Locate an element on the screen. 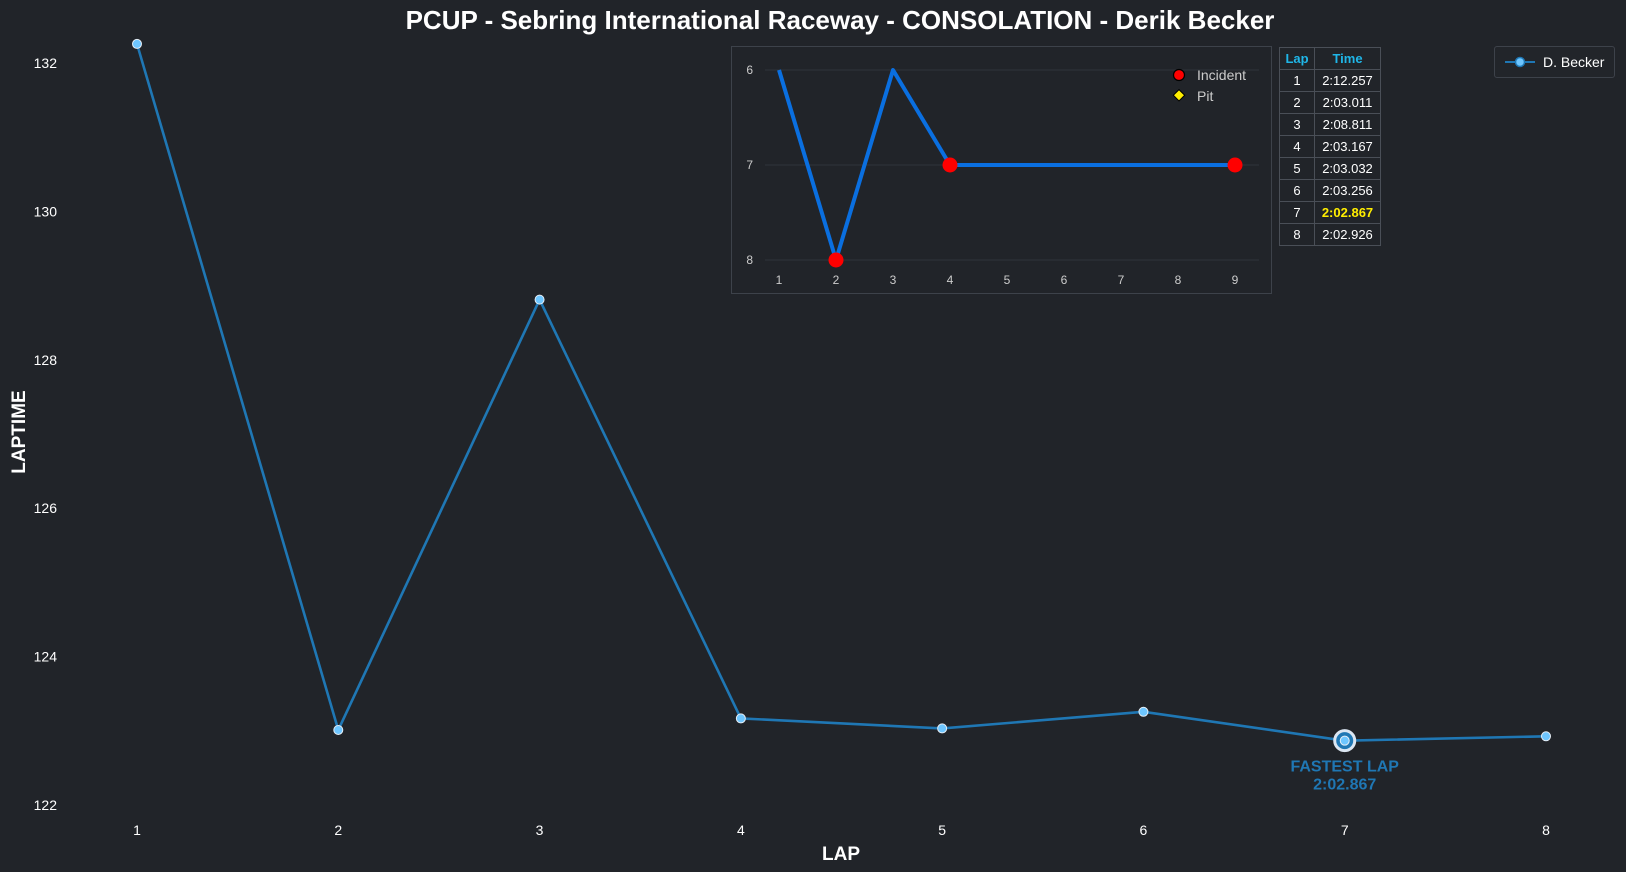  position-inset-chart: 6 7 8 1 2 3 4 5 6 7 8 9 Incident Pit is located at coordinates (1001, 170).